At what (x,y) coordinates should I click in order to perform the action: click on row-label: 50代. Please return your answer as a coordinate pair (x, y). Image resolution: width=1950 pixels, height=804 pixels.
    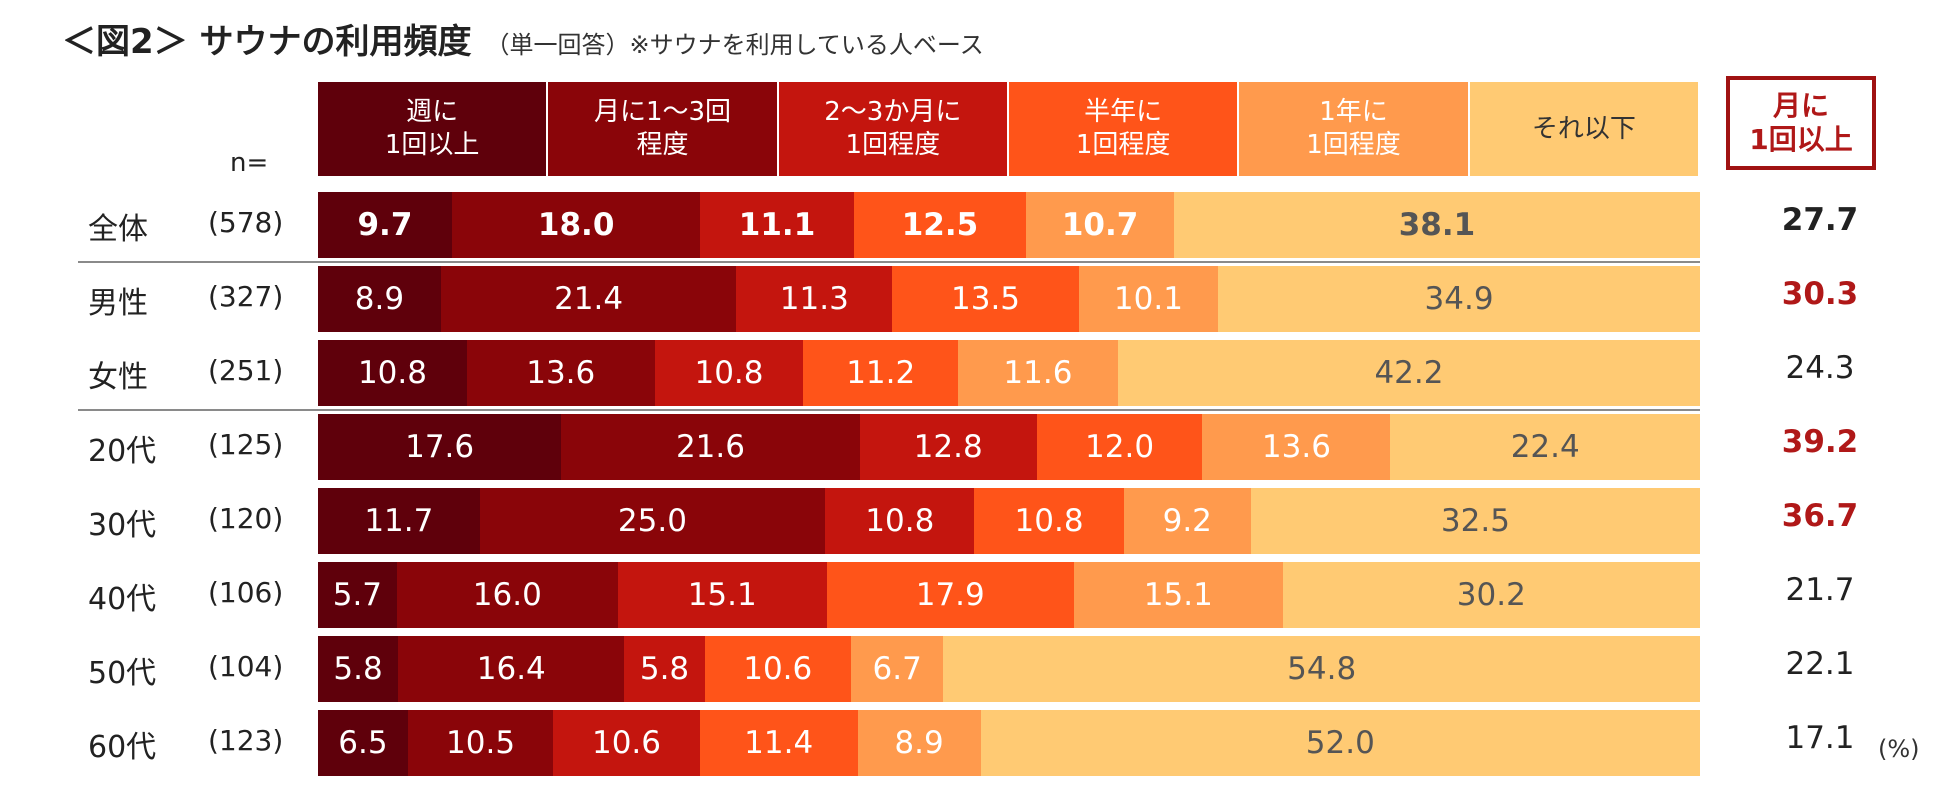
    Looking at the image, I should click on (122, 673).